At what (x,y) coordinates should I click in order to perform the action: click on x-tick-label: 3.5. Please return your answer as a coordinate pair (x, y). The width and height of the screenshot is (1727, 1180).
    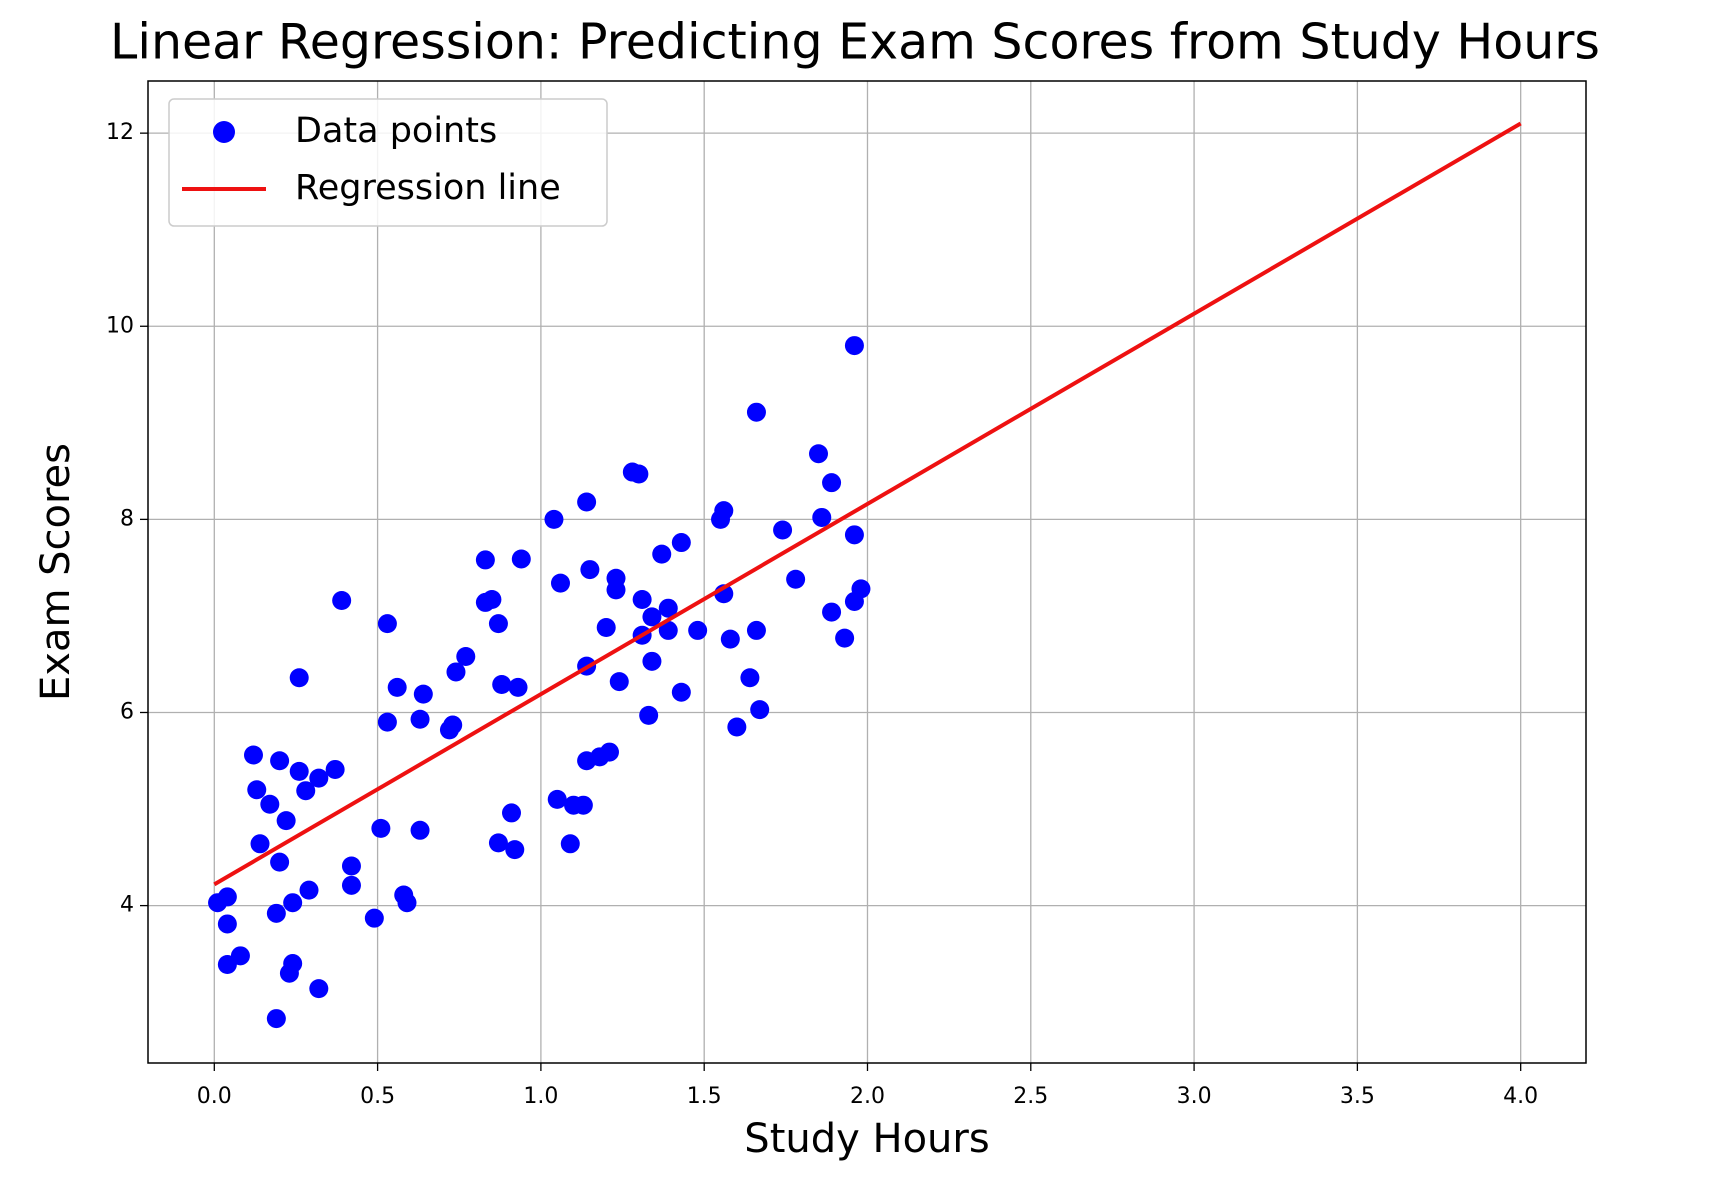
    Looking at the image, I should click on (1357, 1096).